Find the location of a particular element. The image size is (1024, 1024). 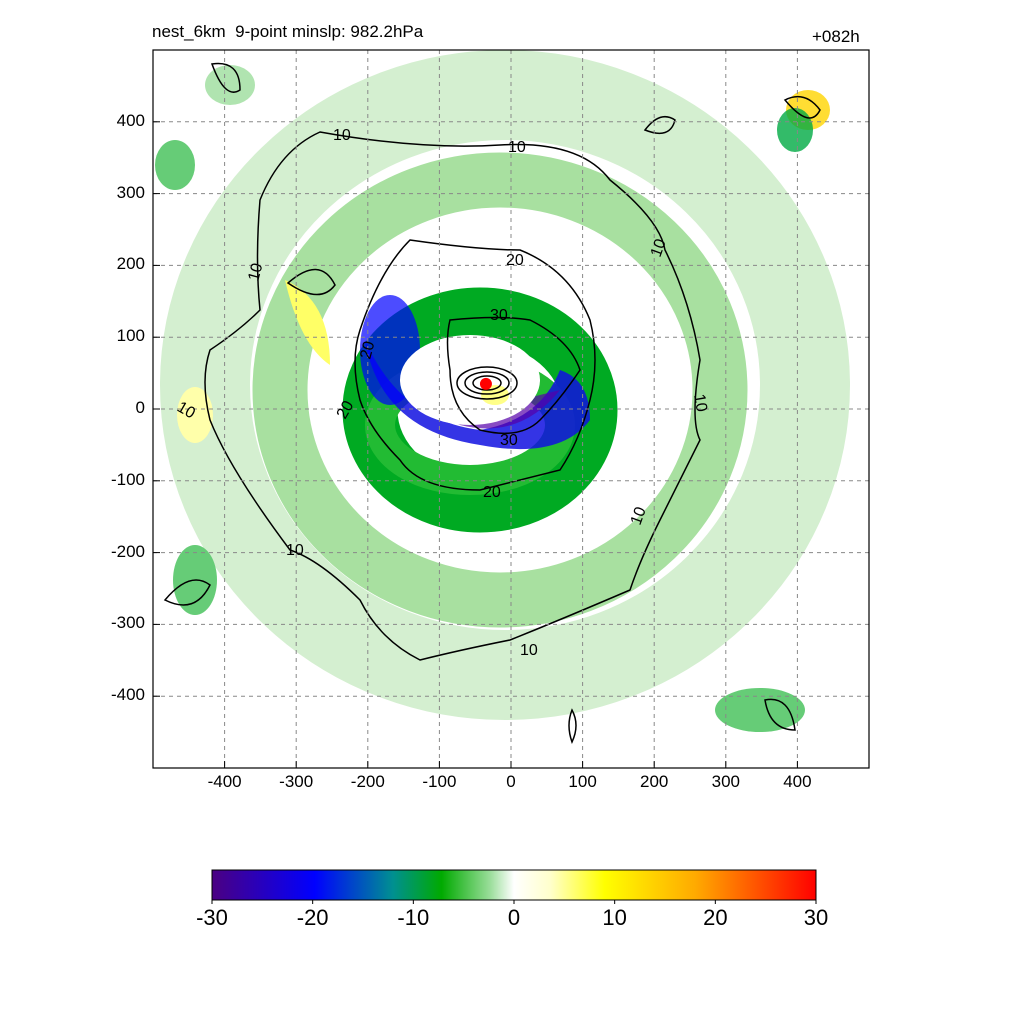

y-tick-label: -400 is located at coordinates (127, 695).